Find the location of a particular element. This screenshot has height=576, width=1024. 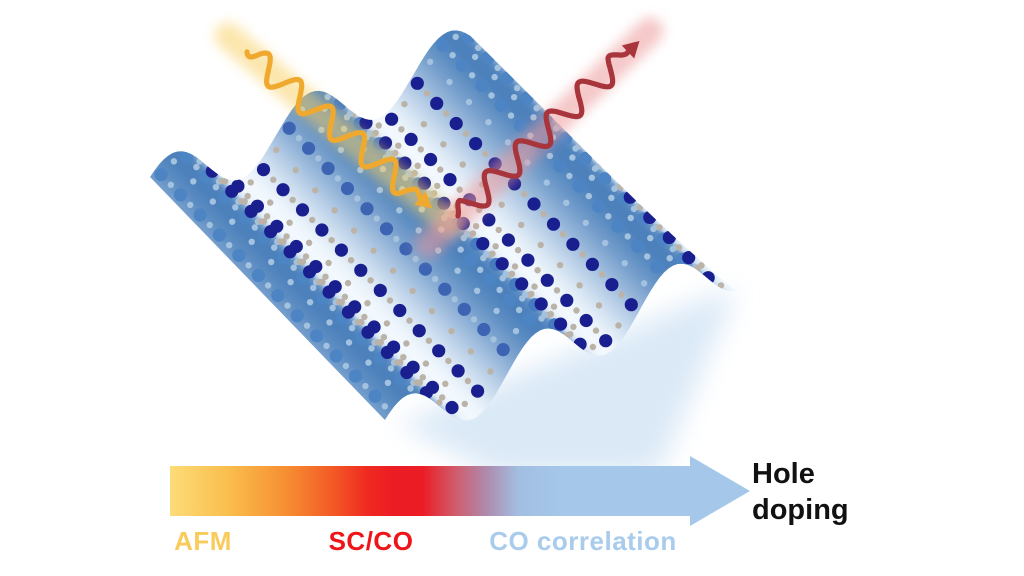

scattered-photon-glow is located at coordinates (539, 137).